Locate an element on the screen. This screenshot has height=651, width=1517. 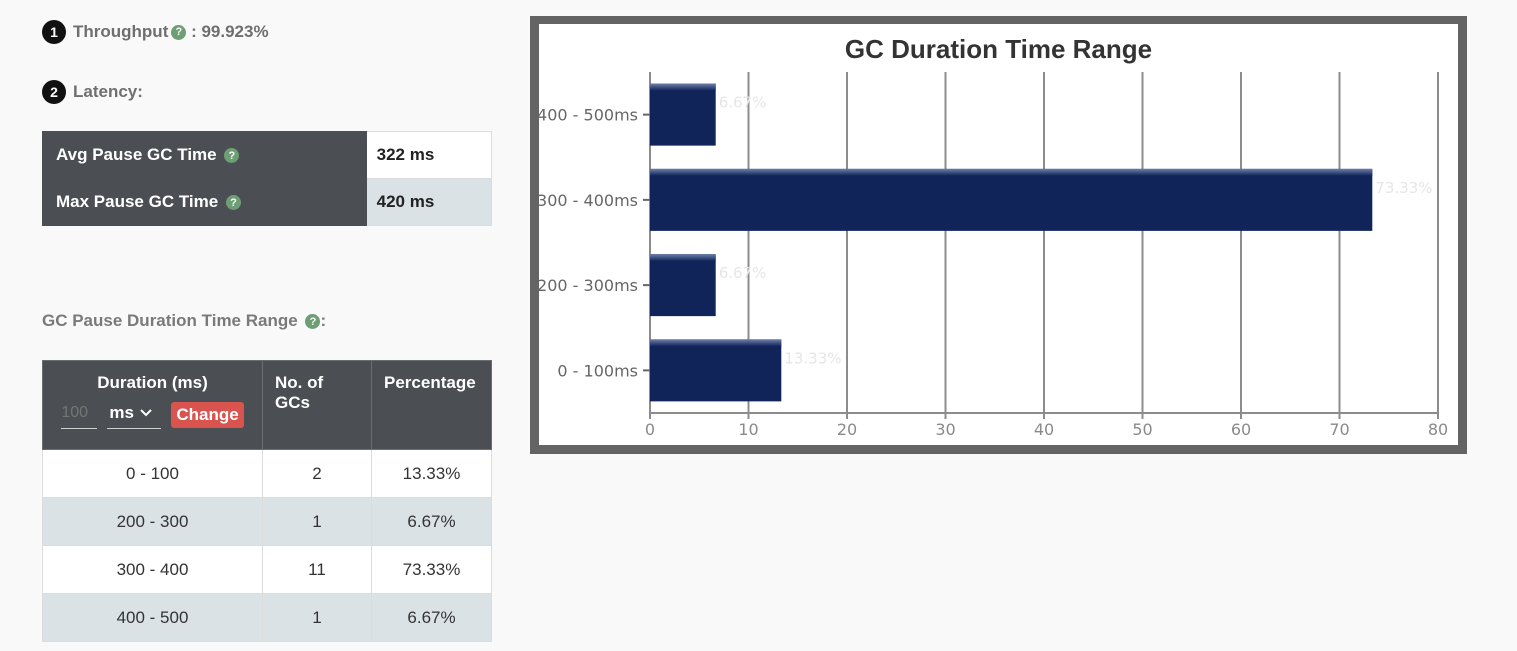
throughput-value: 99.923% is located at coordinates (235, 31).